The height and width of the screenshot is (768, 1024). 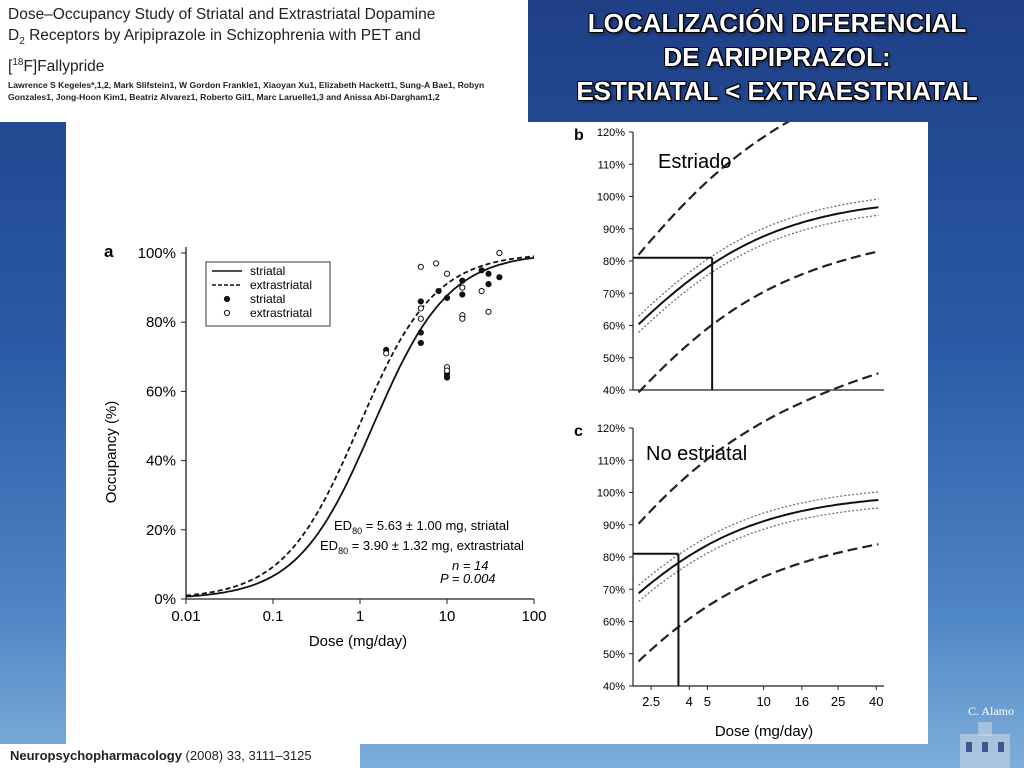 I want to click on x-axis-label: Dose (mg/day), so click(x=358, y=641).